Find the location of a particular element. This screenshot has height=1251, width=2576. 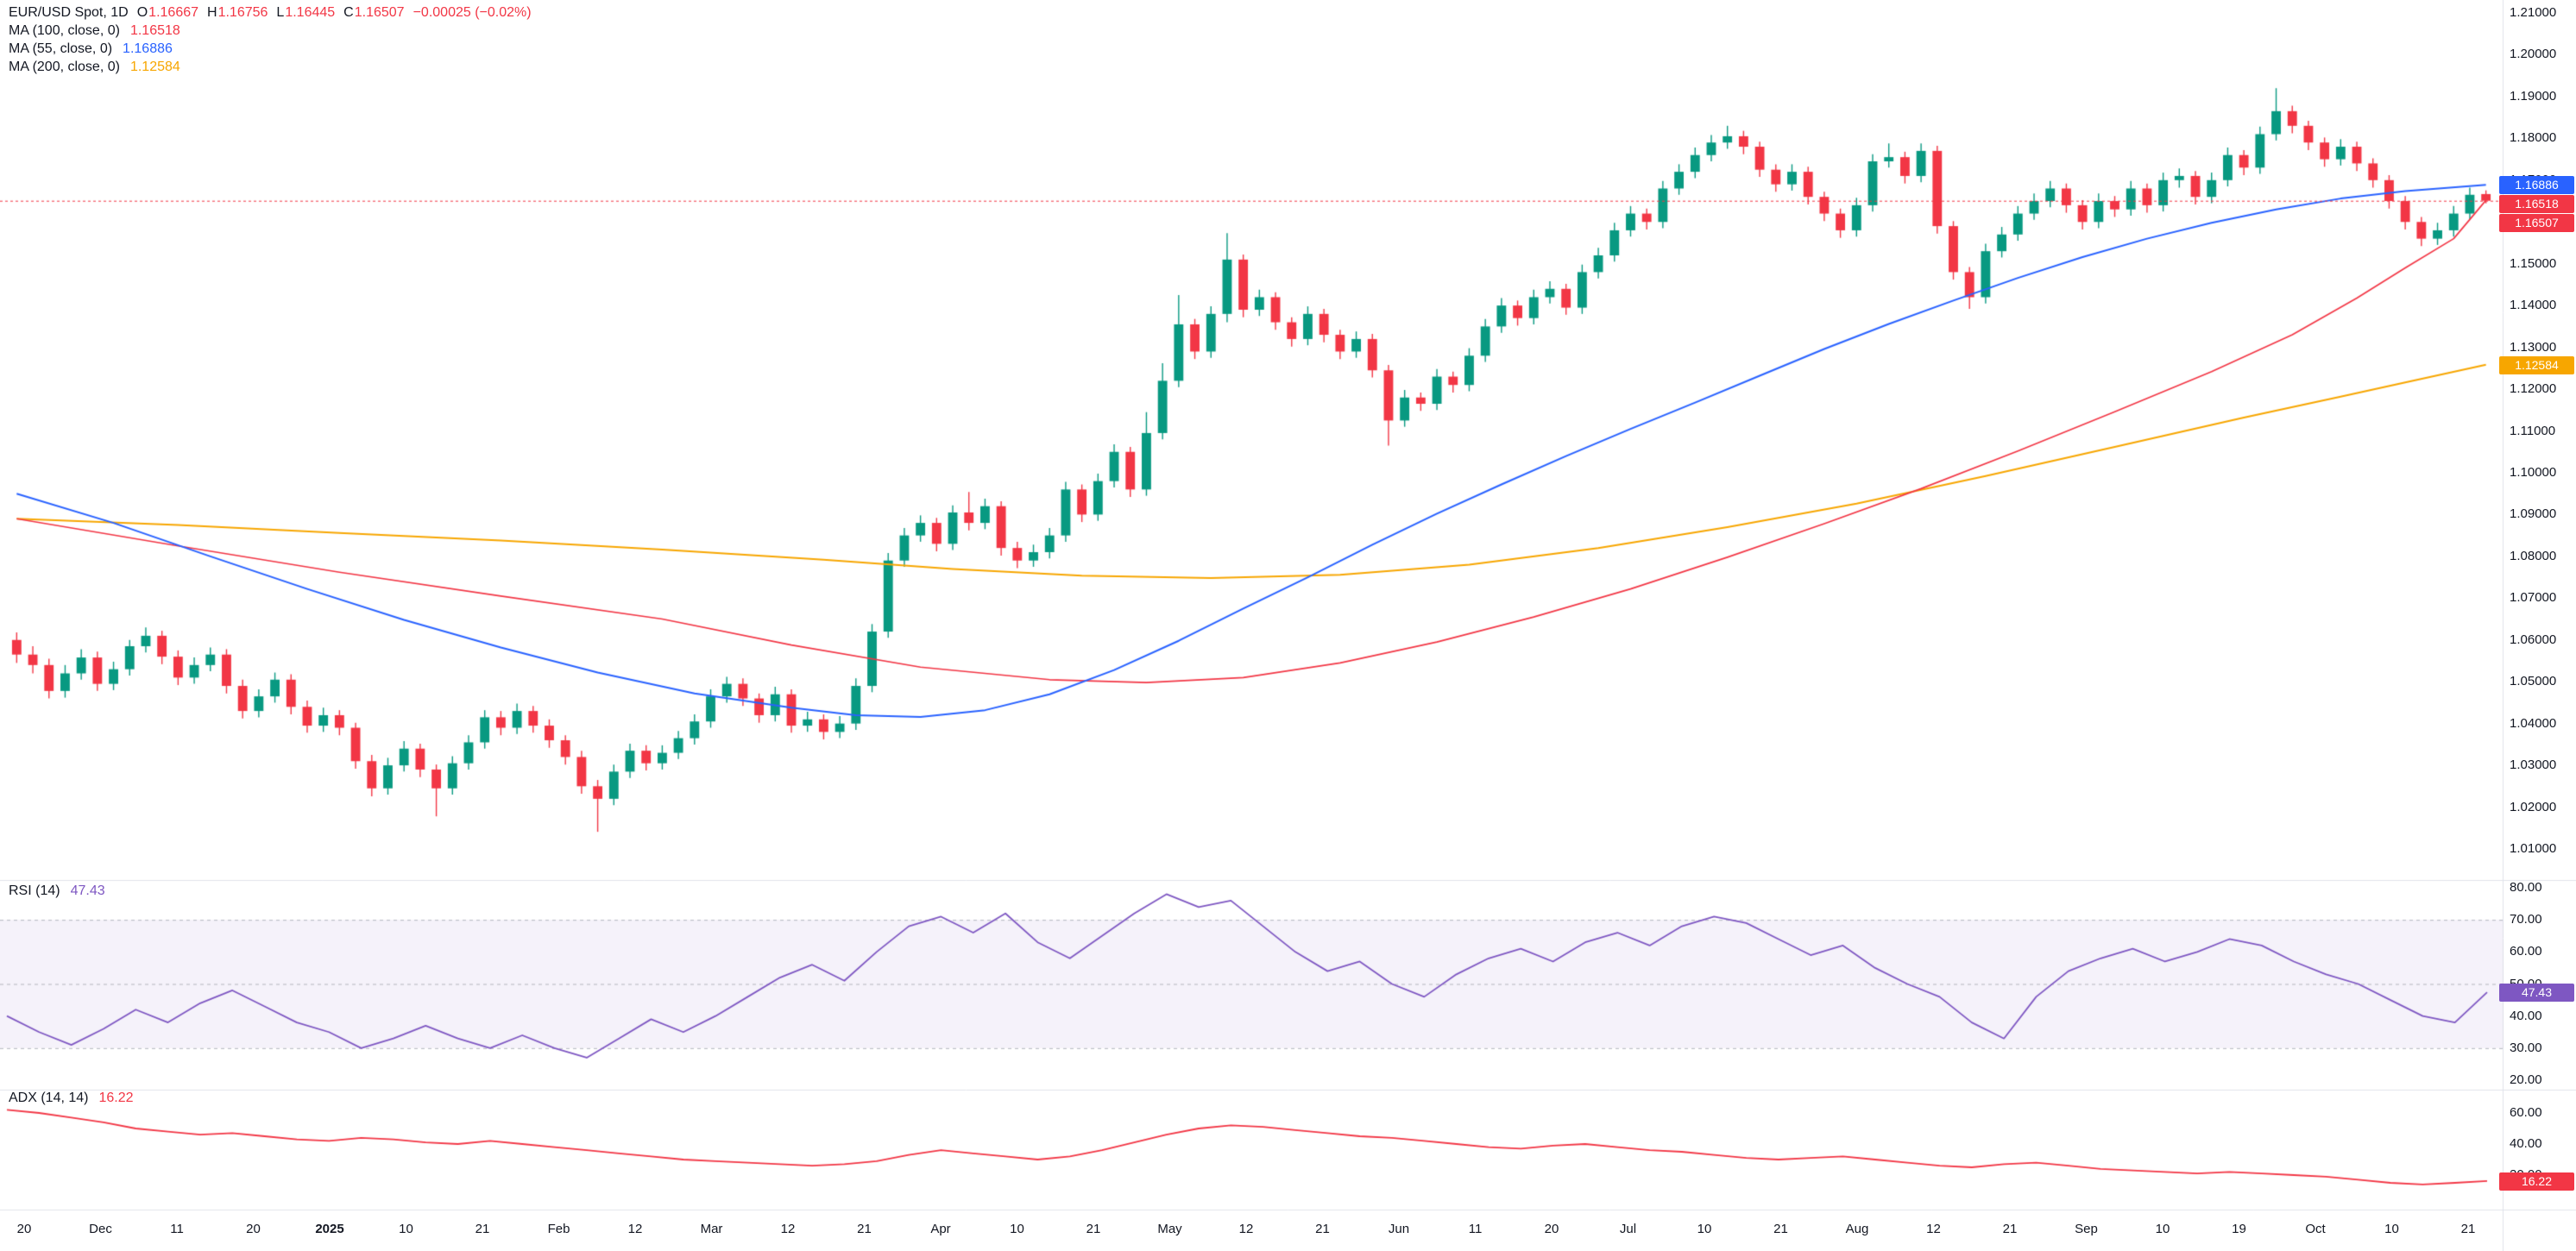

axis-price-badge: 1.16518 is located at coordinates (2537, 204).